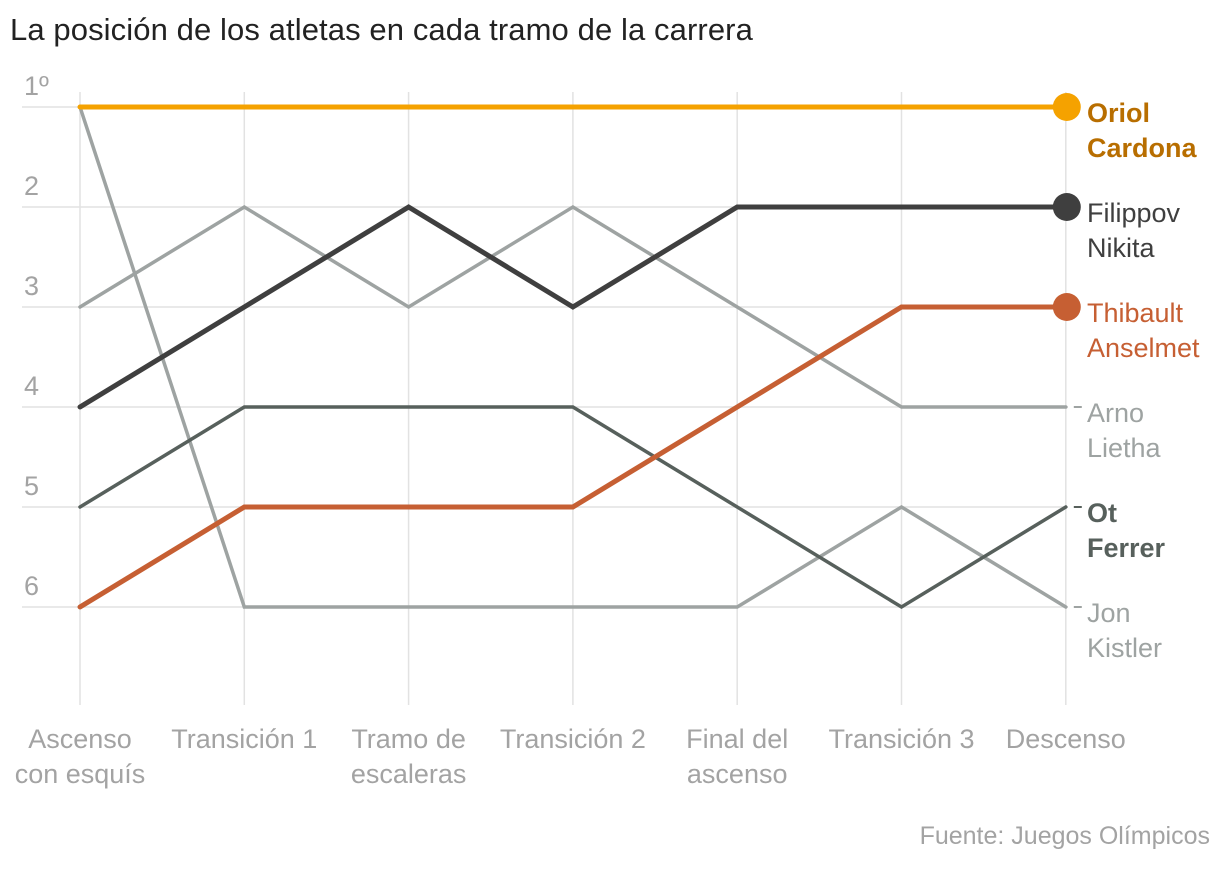 The height and width of the screenshot is (870, 1220). I want to click on x-tick-label: Tramo de escaleras, so click(409, 756).